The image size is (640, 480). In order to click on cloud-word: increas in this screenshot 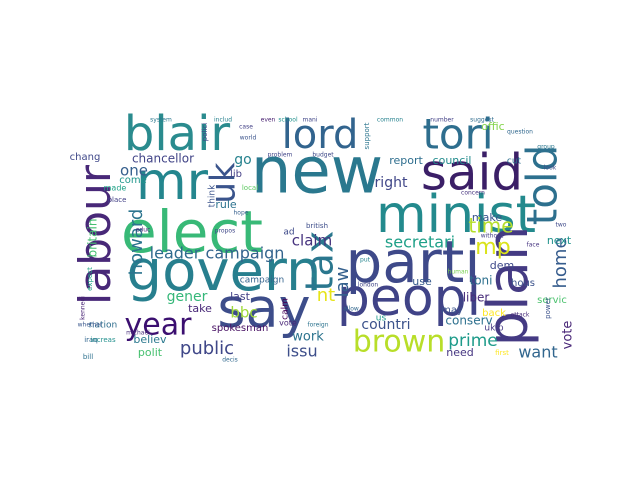, I will do `click(103, 340)`.